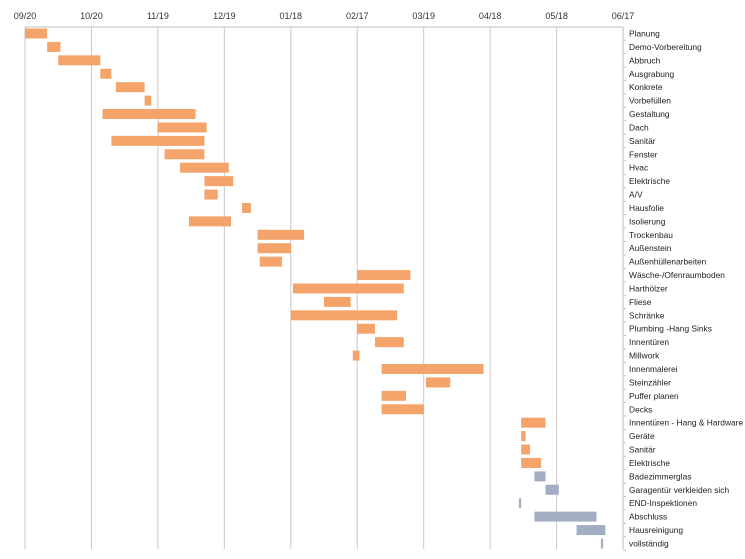 The height and width of the screenshot is (559, 745). What do you see at coordinates (490, 16) in the screenshot?
I see `x-tick-label: 04/18` at bounding box center [490, 16].